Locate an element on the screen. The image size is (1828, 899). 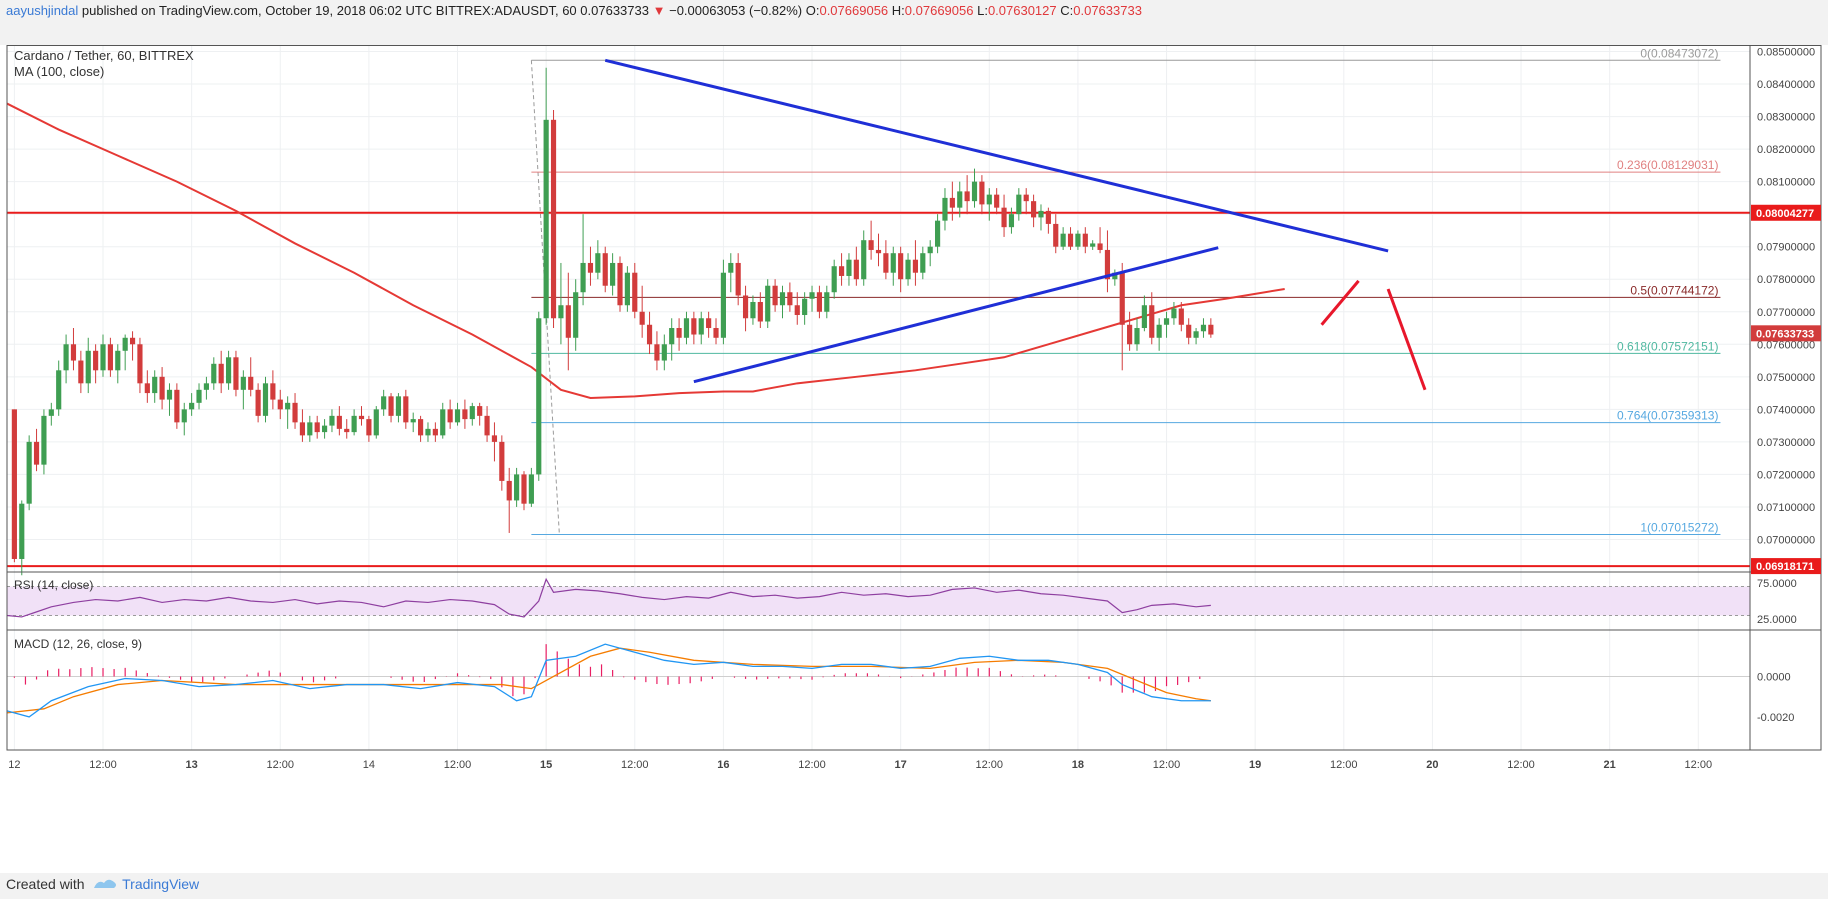
ohlc-high: 0.07669056 is located at coordinates (939, 10).